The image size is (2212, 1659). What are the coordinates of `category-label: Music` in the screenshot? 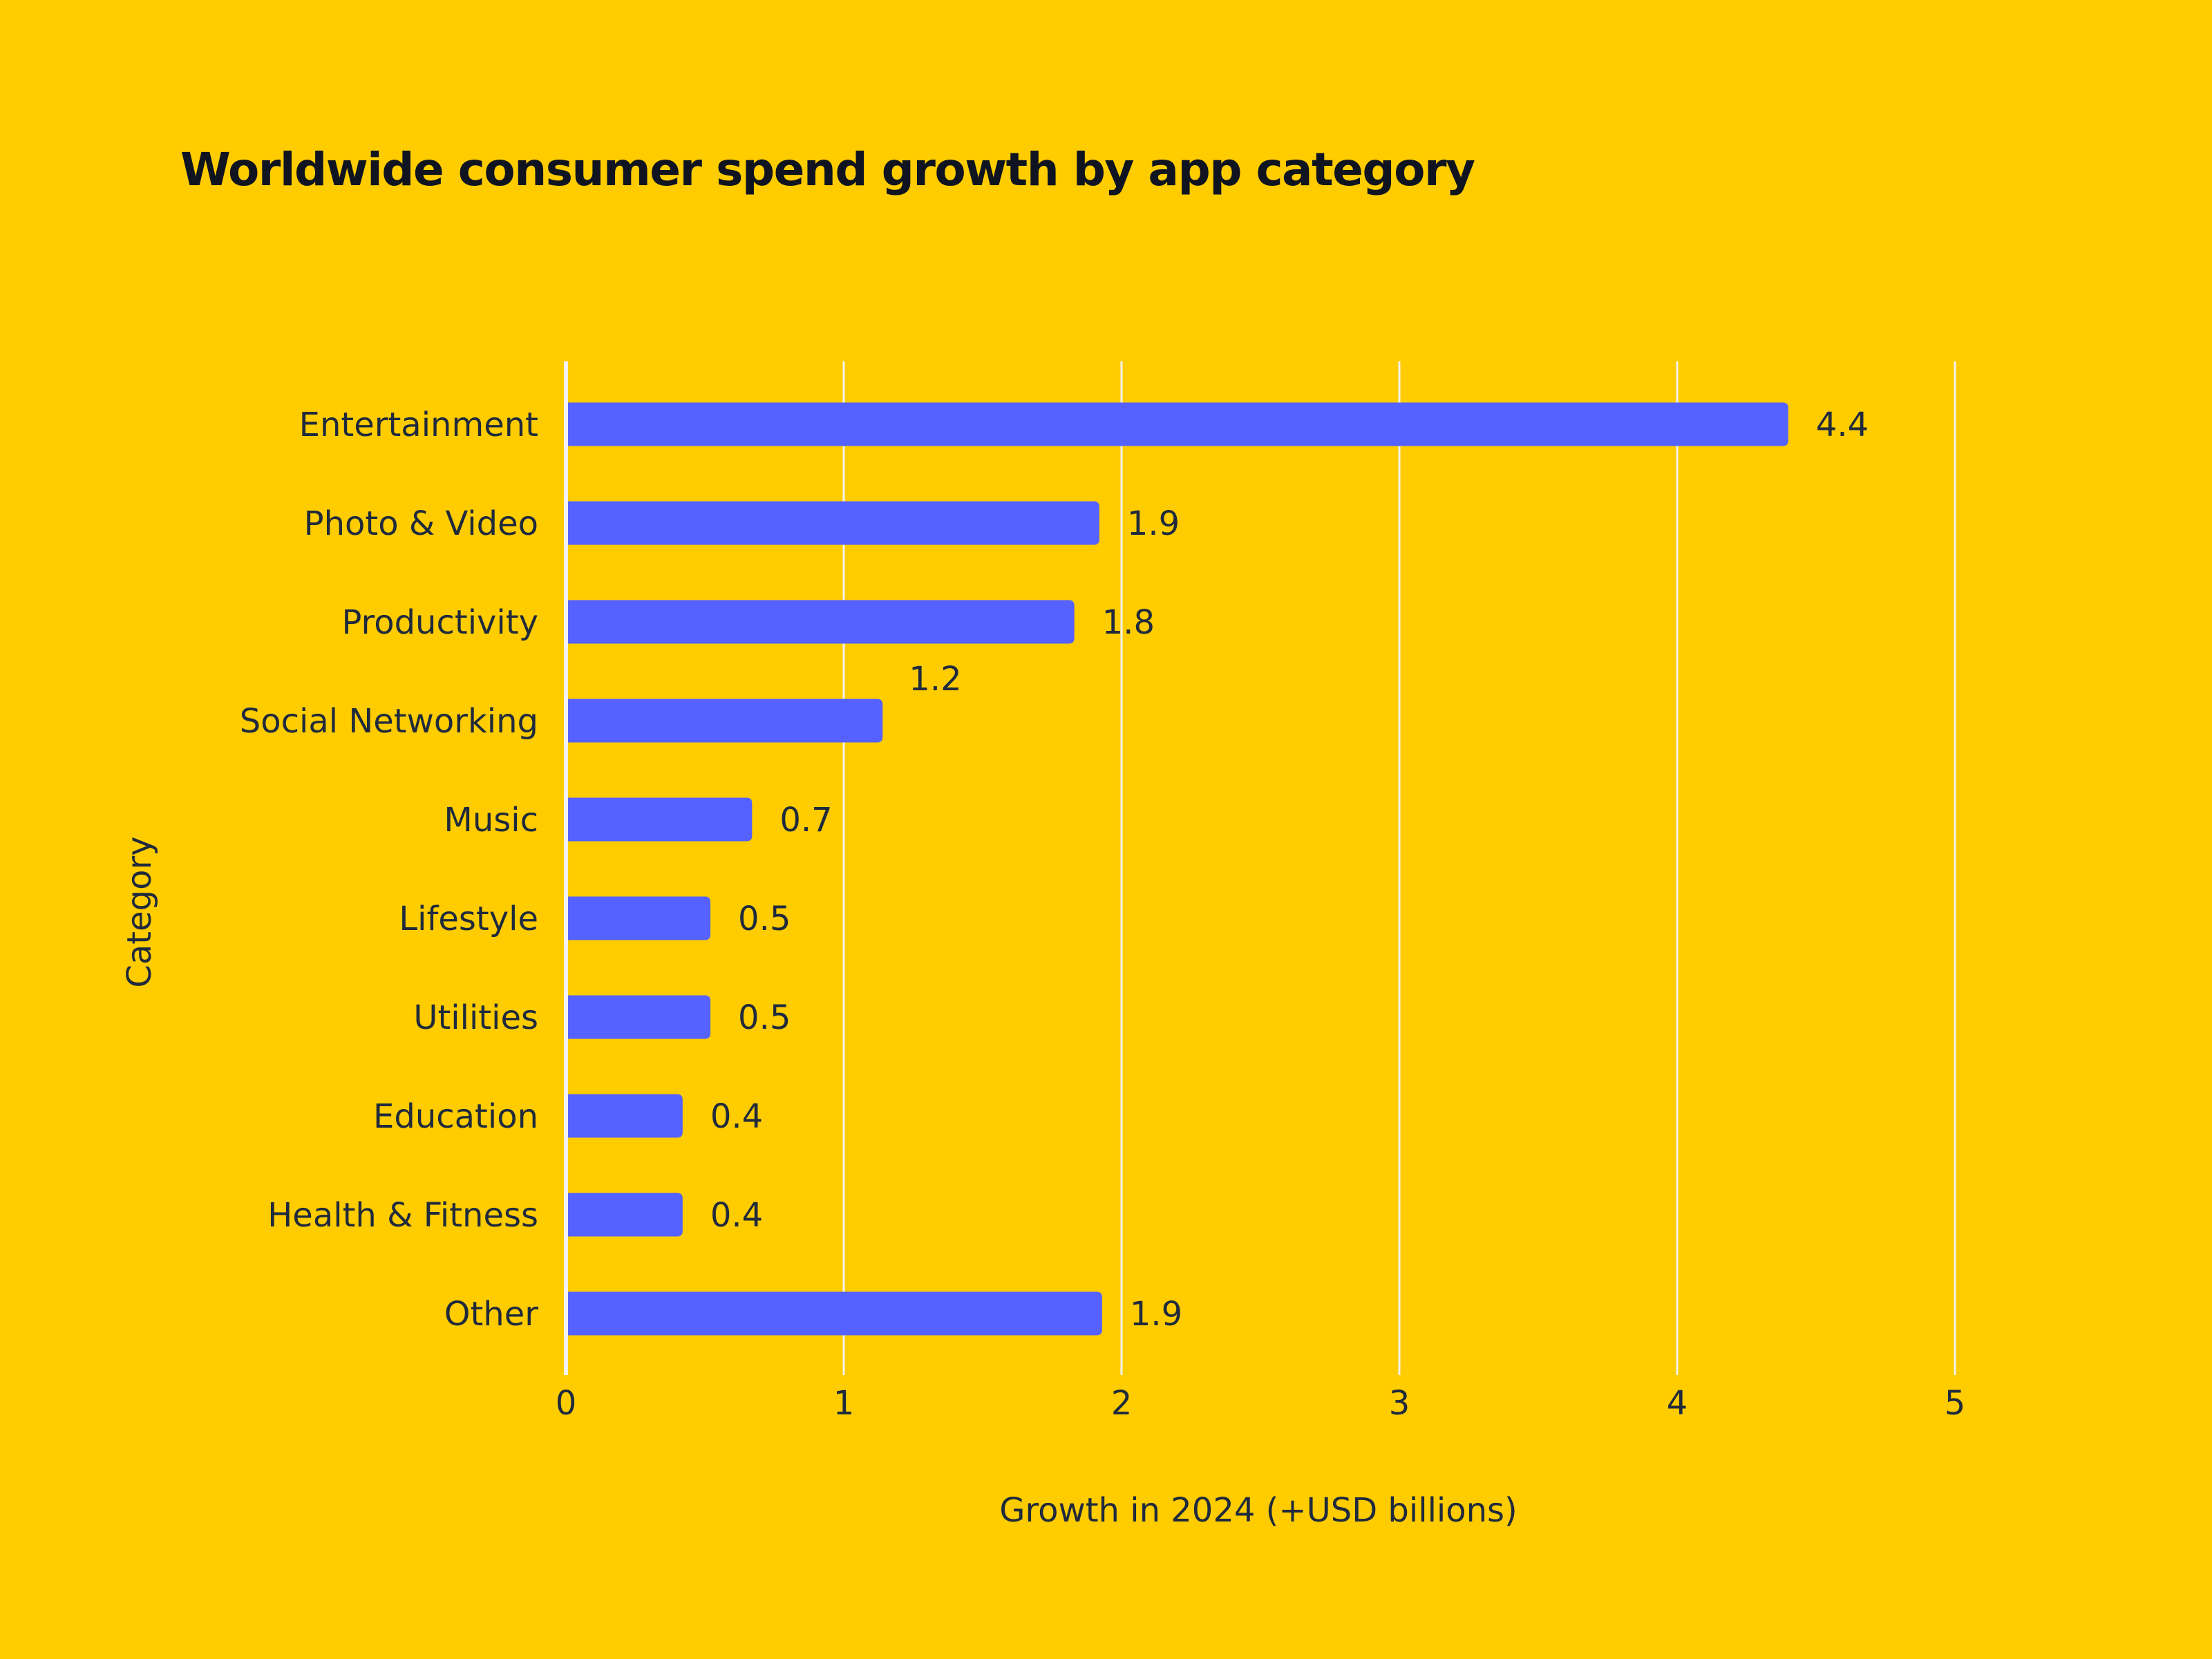 It's located at (491, 820).